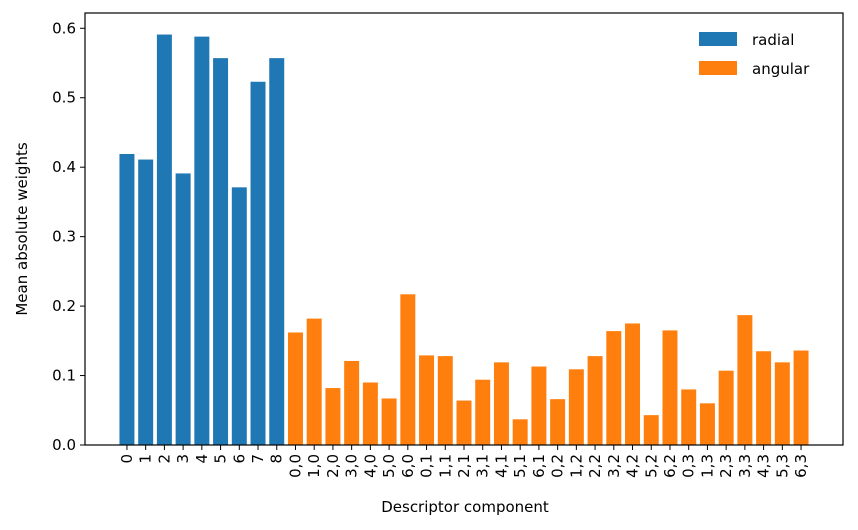  What do you see at coordinates (726, 466) in the screenshot?
I see `x-tick-label: 2,3` at bounding box center [726, 466].